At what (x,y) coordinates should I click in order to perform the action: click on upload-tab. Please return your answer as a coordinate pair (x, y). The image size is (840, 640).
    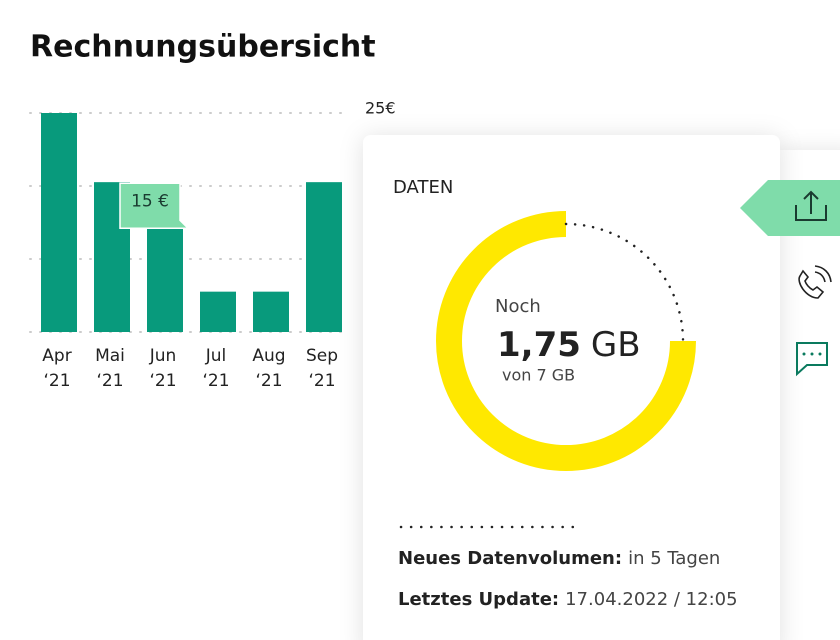
    Looking at the image, I should click on (790, 208).